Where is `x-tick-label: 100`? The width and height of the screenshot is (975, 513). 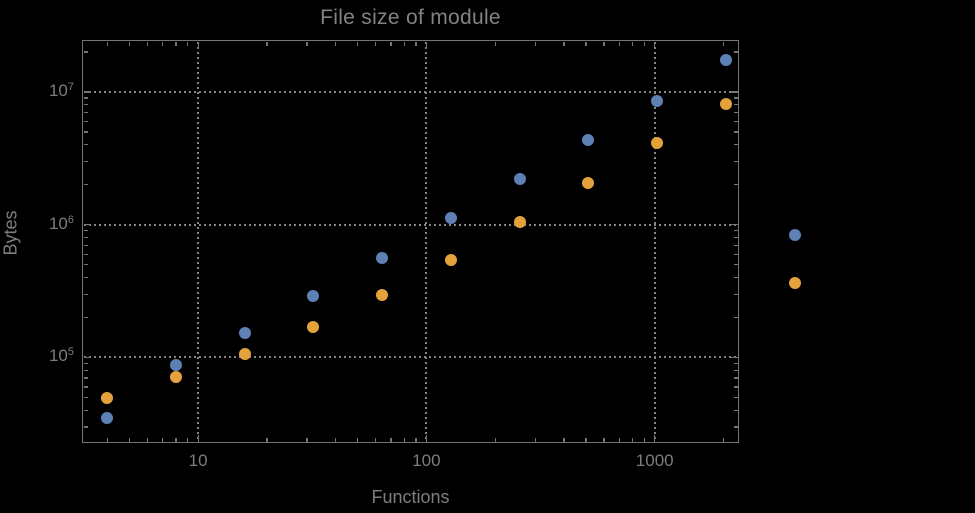
x-tick-label: 100 is located at coordinates (426, 460).